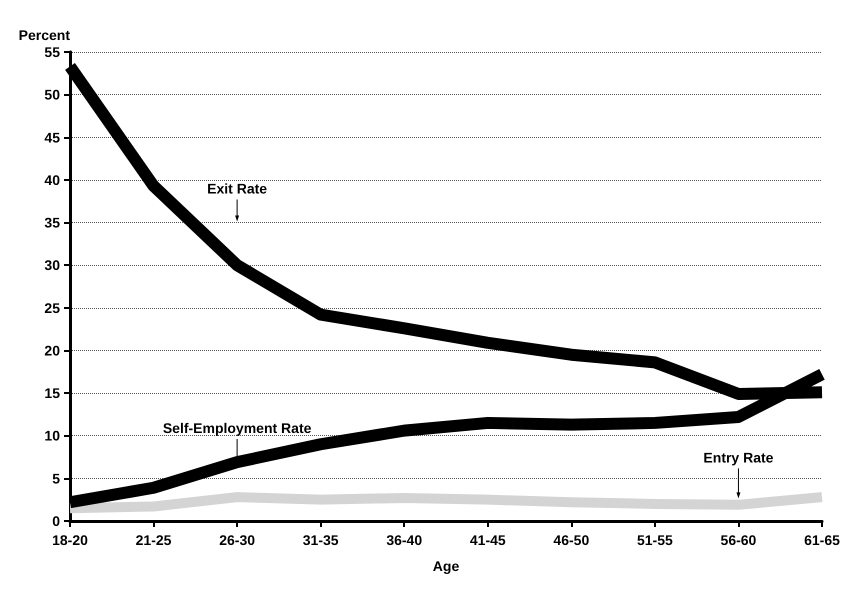 The image size is (854, 593). I want to click on y-tick-label: 10, so click(52, 436).